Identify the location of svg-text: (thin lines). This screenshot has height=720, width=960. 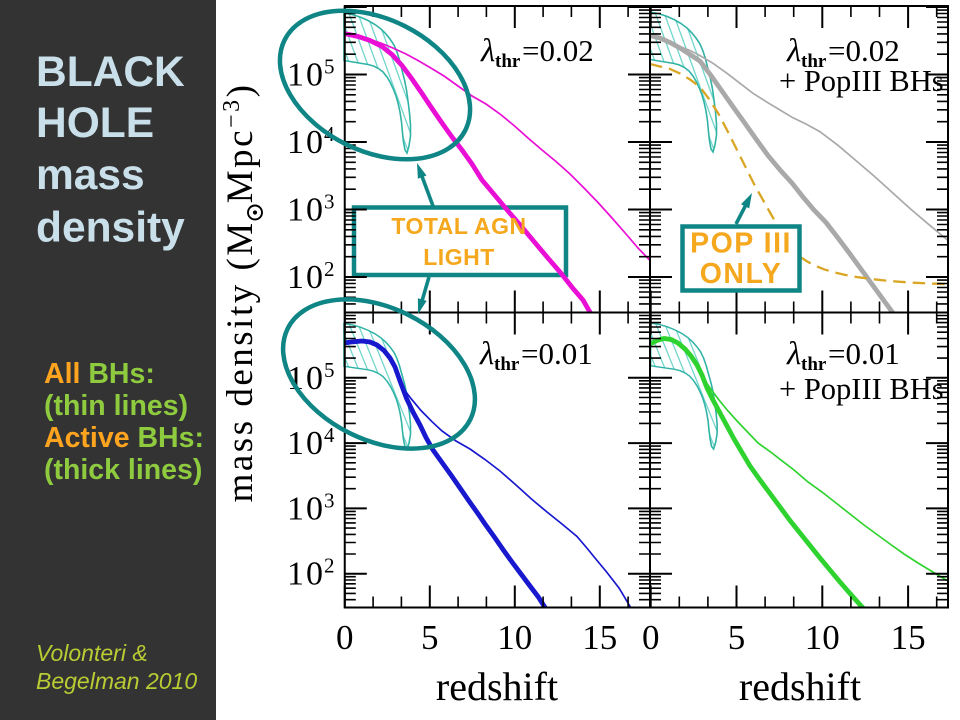
(116, 406).